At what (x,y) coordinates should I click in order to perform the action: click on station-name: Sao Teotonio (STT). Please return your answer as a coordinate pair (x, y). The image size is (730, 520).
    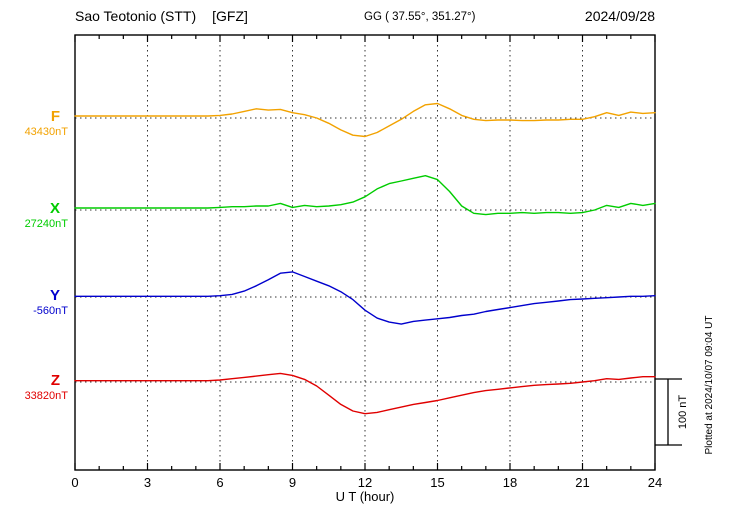
    Looking at the image, I should click on (136, 16).